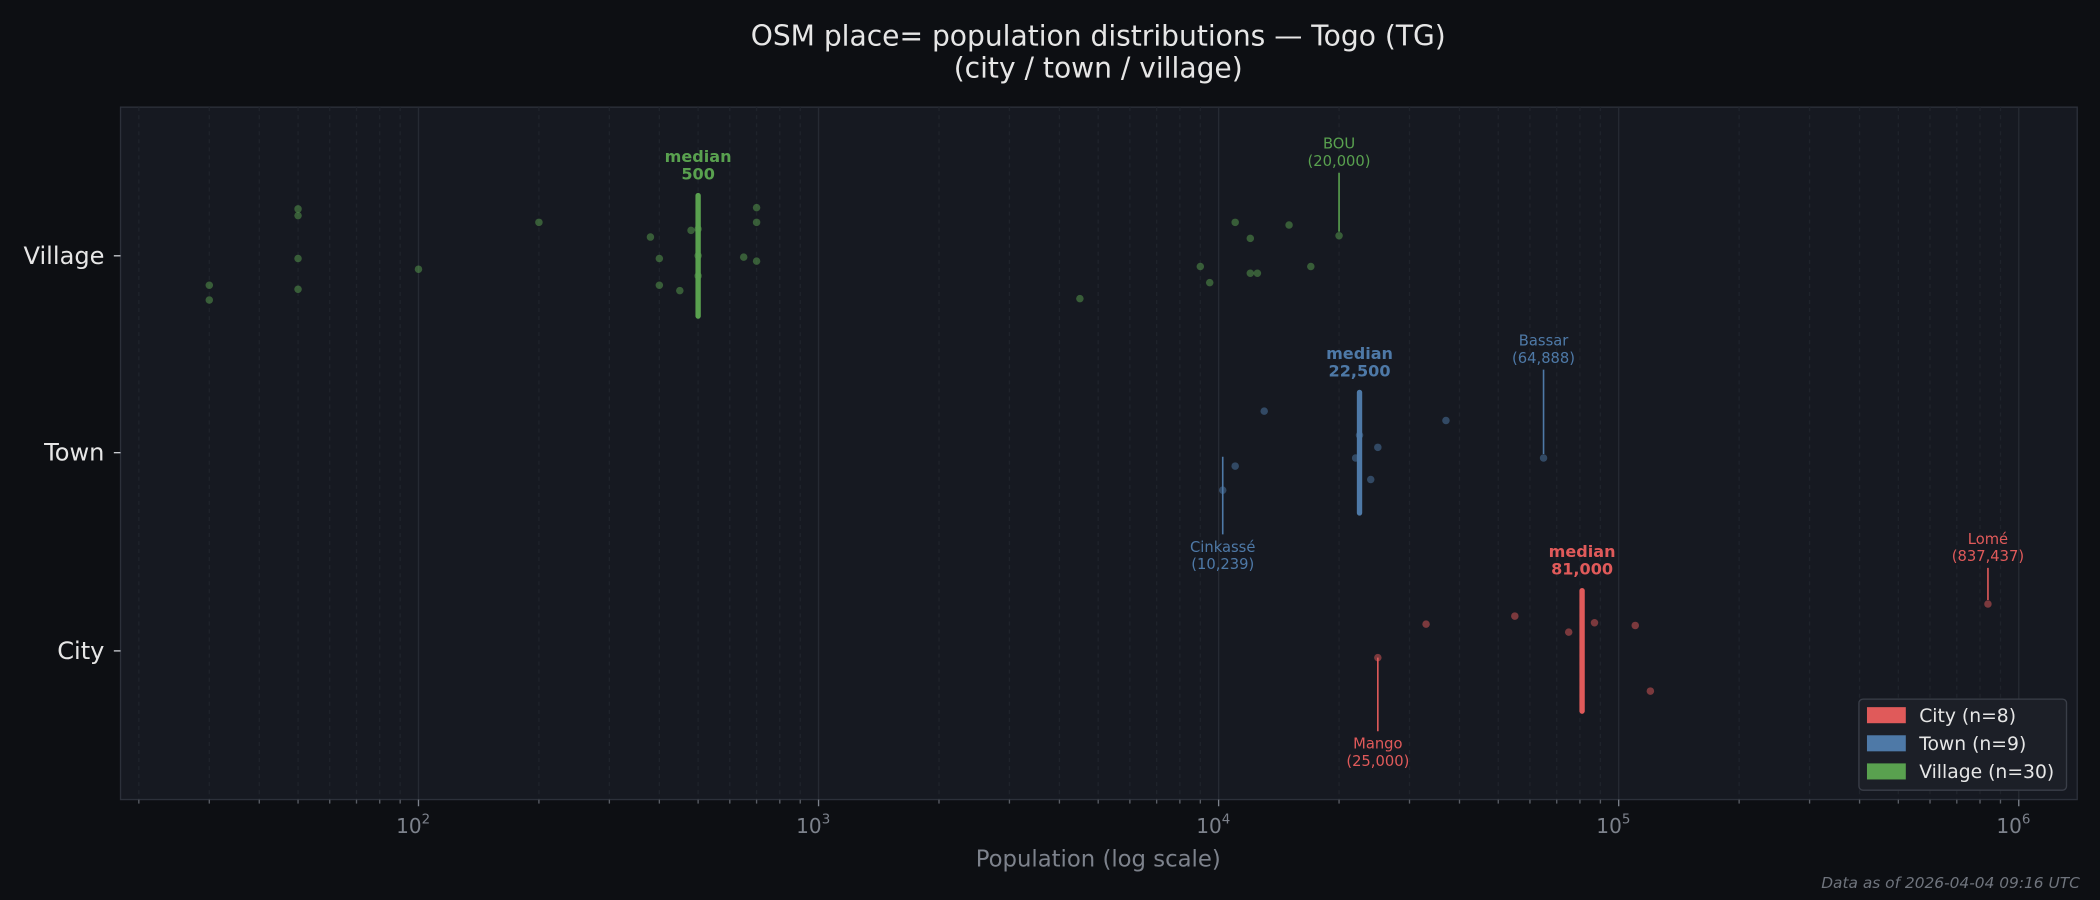  What do you see at coordinates (1988, 556) in the screenshot?
I see `annotation-value: (837,437)` at bounding box center [1988, 556].